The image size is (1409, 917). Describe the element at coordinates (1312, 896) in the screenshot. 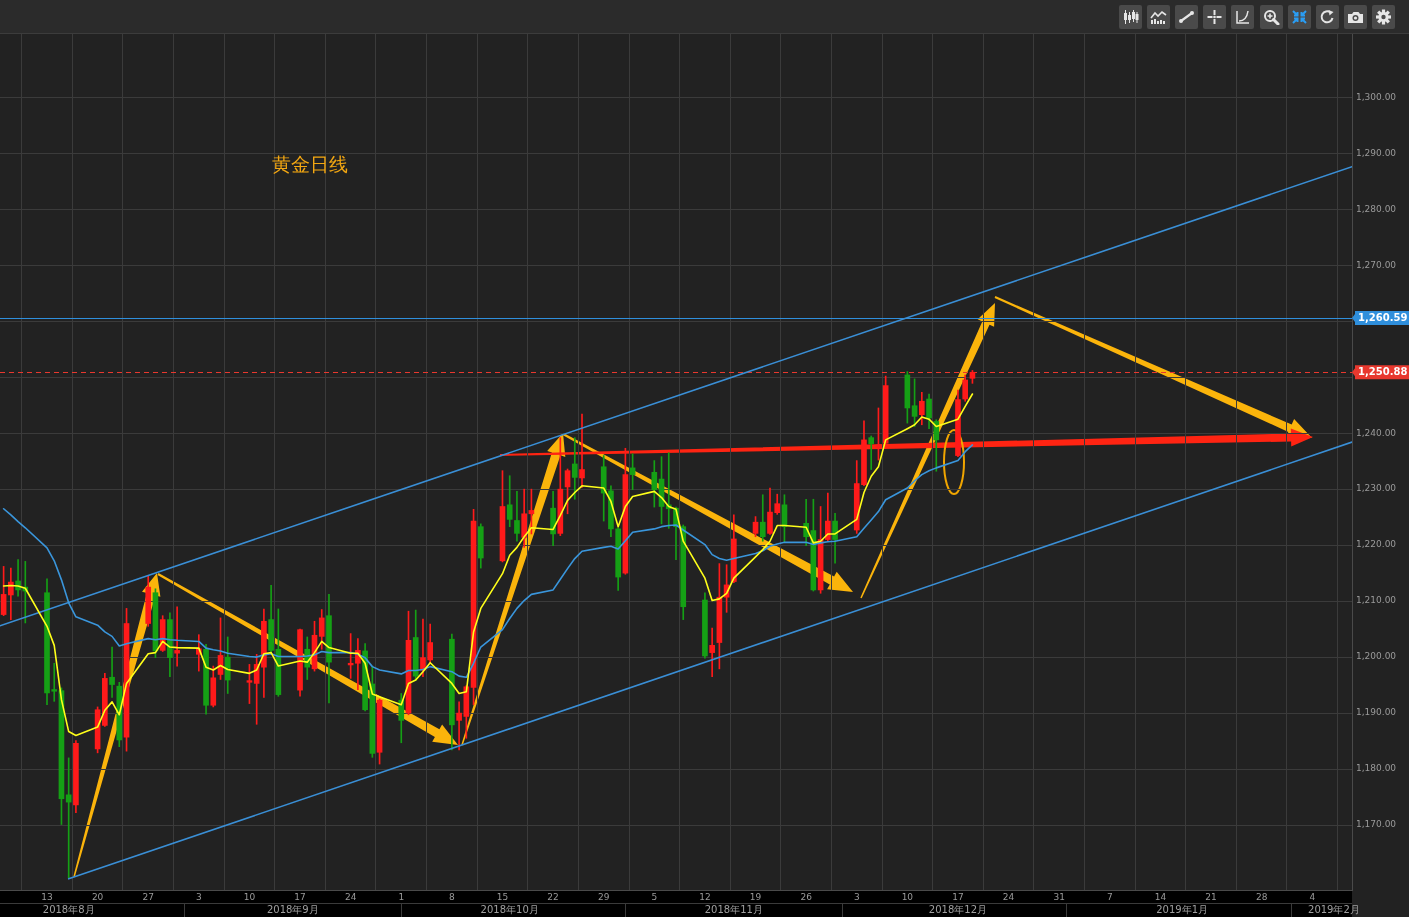

I see `x-tick-label: 4` at that location.